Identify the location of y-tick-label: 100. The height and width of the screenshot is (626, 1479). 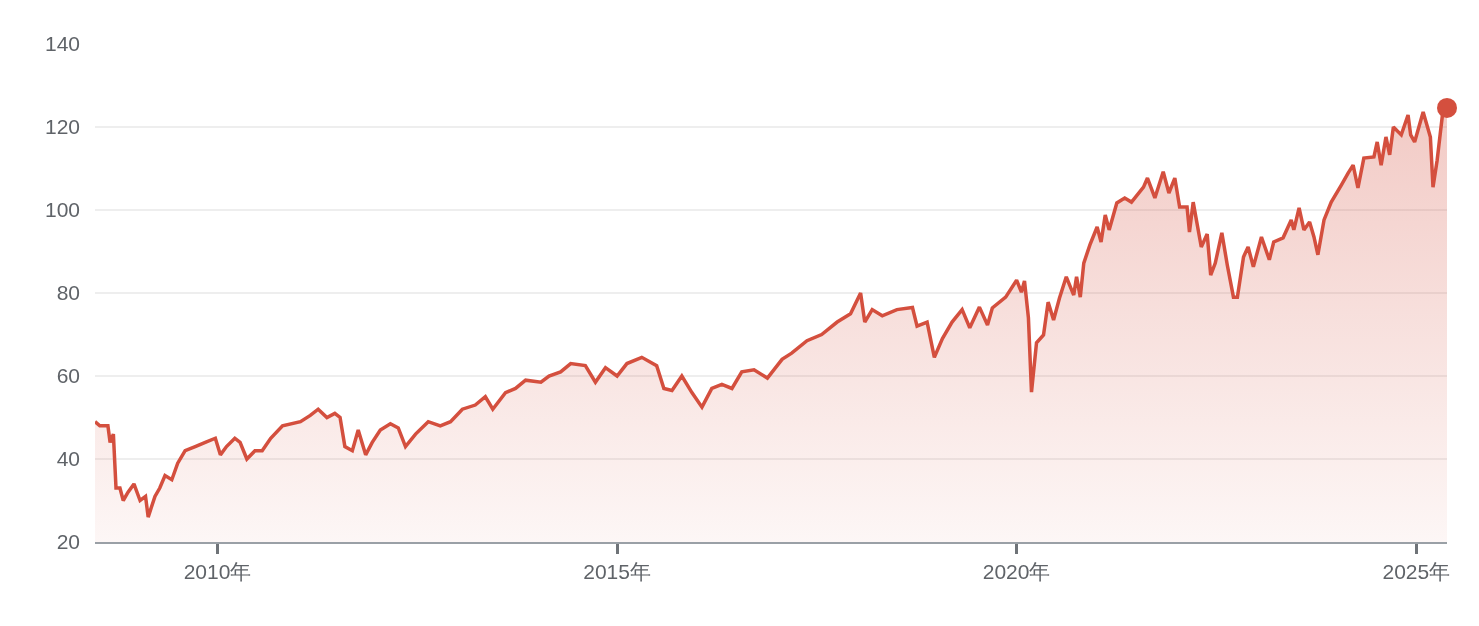
(62, 210).